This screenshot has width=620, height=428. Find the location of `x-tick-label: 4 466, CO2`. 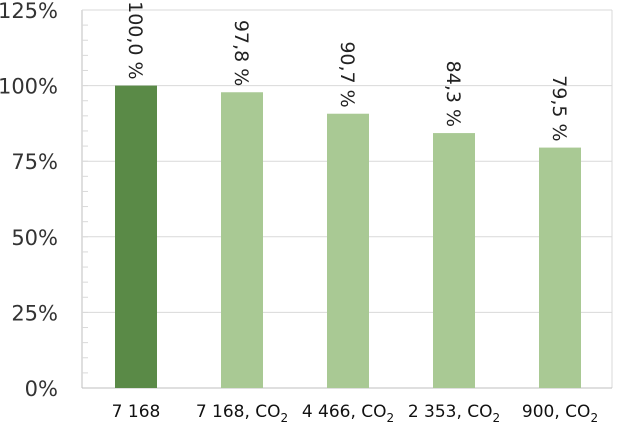

x-tick-label: 4 466, CO2 is located at coordinates (348, 413).